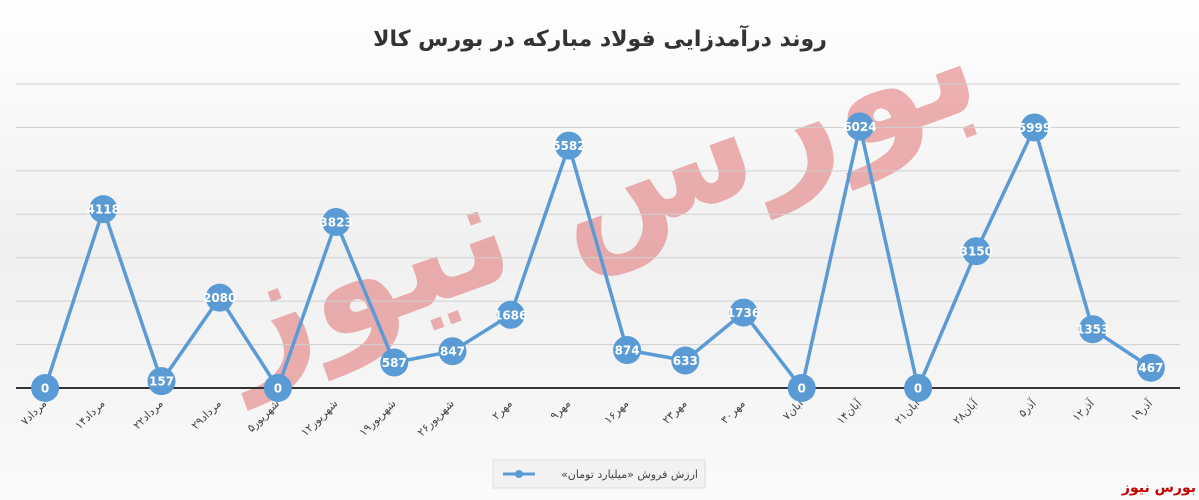 Image resolution: width=1199 pixels, height=500 pixels. What do you see at coordinates (600, 38) in the screenshot?
I see `chart-title: روند درآمدزایی فولاد مبارکه در بورس کالا` at bounding box center [600, 38].